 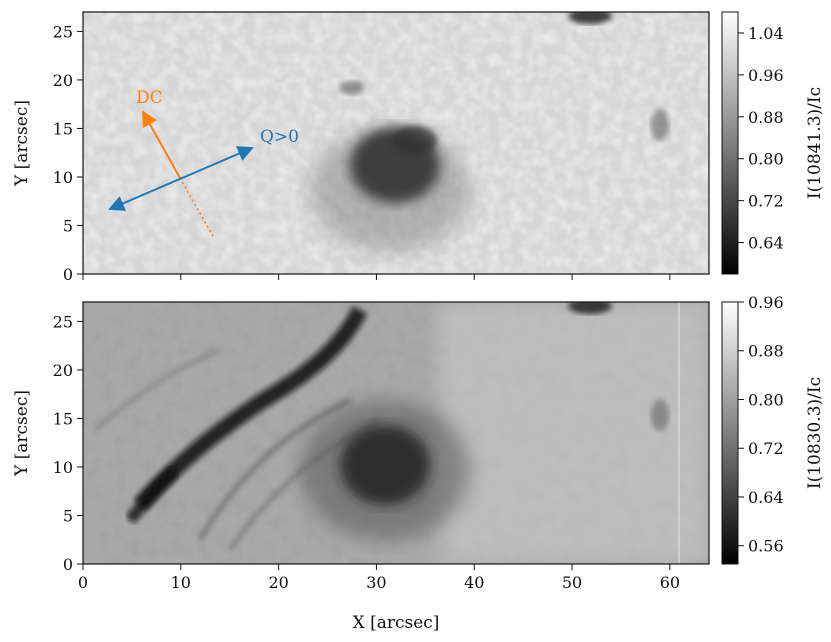 I want to click on dc-label: DC, so click(x=149, y=98).